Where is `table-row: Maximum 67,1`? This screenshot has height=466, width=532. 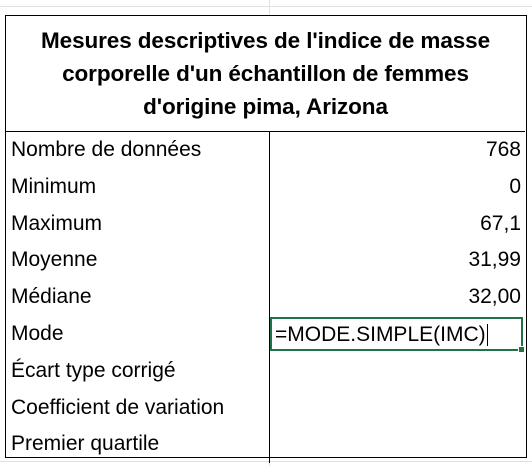 table-row: Maximum 67,1 is located at coordinates (265, 224).